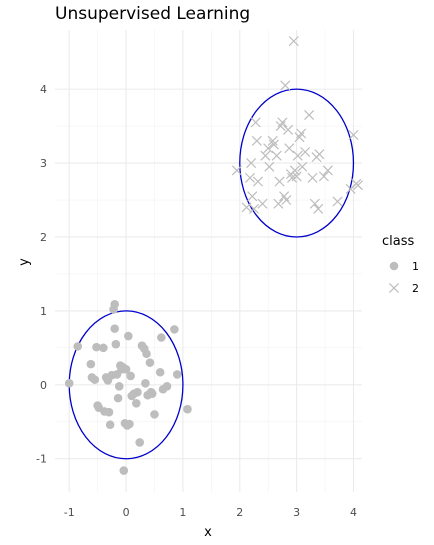  What do you see at coordinates (69, 512) in the screenshot?
I see `x-tick-label: -1` at bounding box center [69, 512].